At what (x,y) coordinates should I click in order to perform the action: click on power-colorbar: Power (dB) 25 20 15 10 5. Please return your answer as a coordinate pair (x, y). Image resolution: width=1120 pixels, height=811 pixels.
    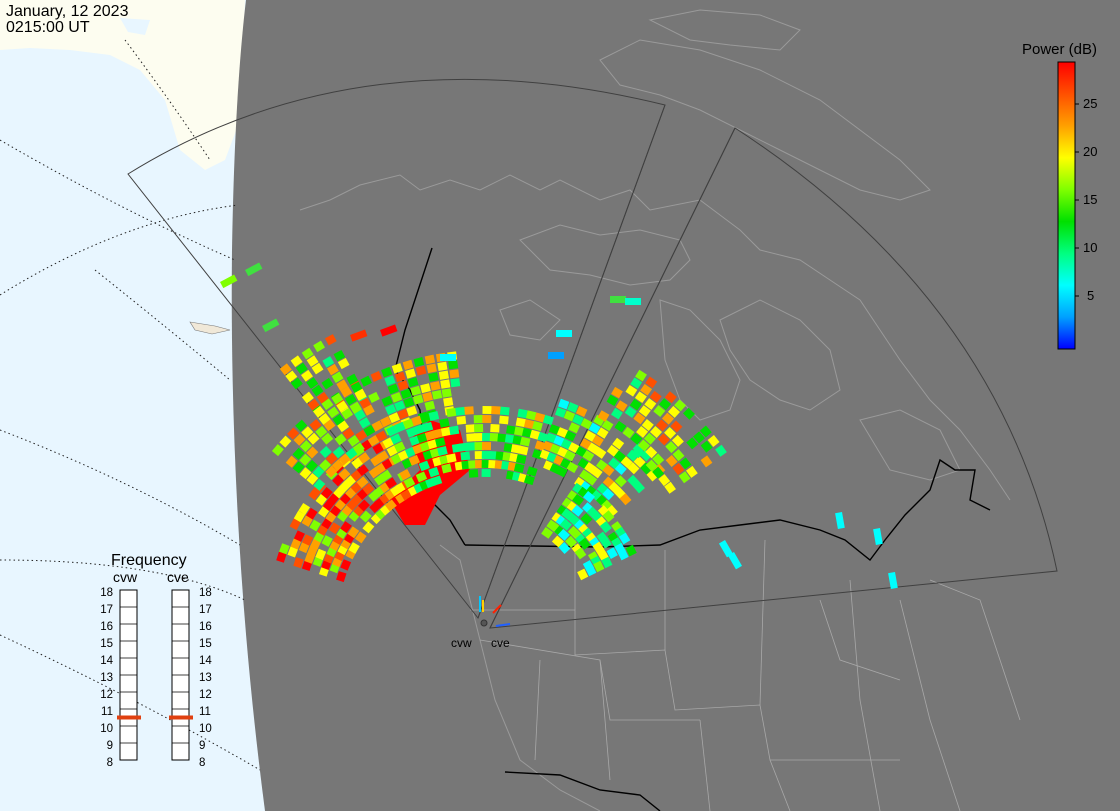
    Looking at the image, I should click on (1059, 195).